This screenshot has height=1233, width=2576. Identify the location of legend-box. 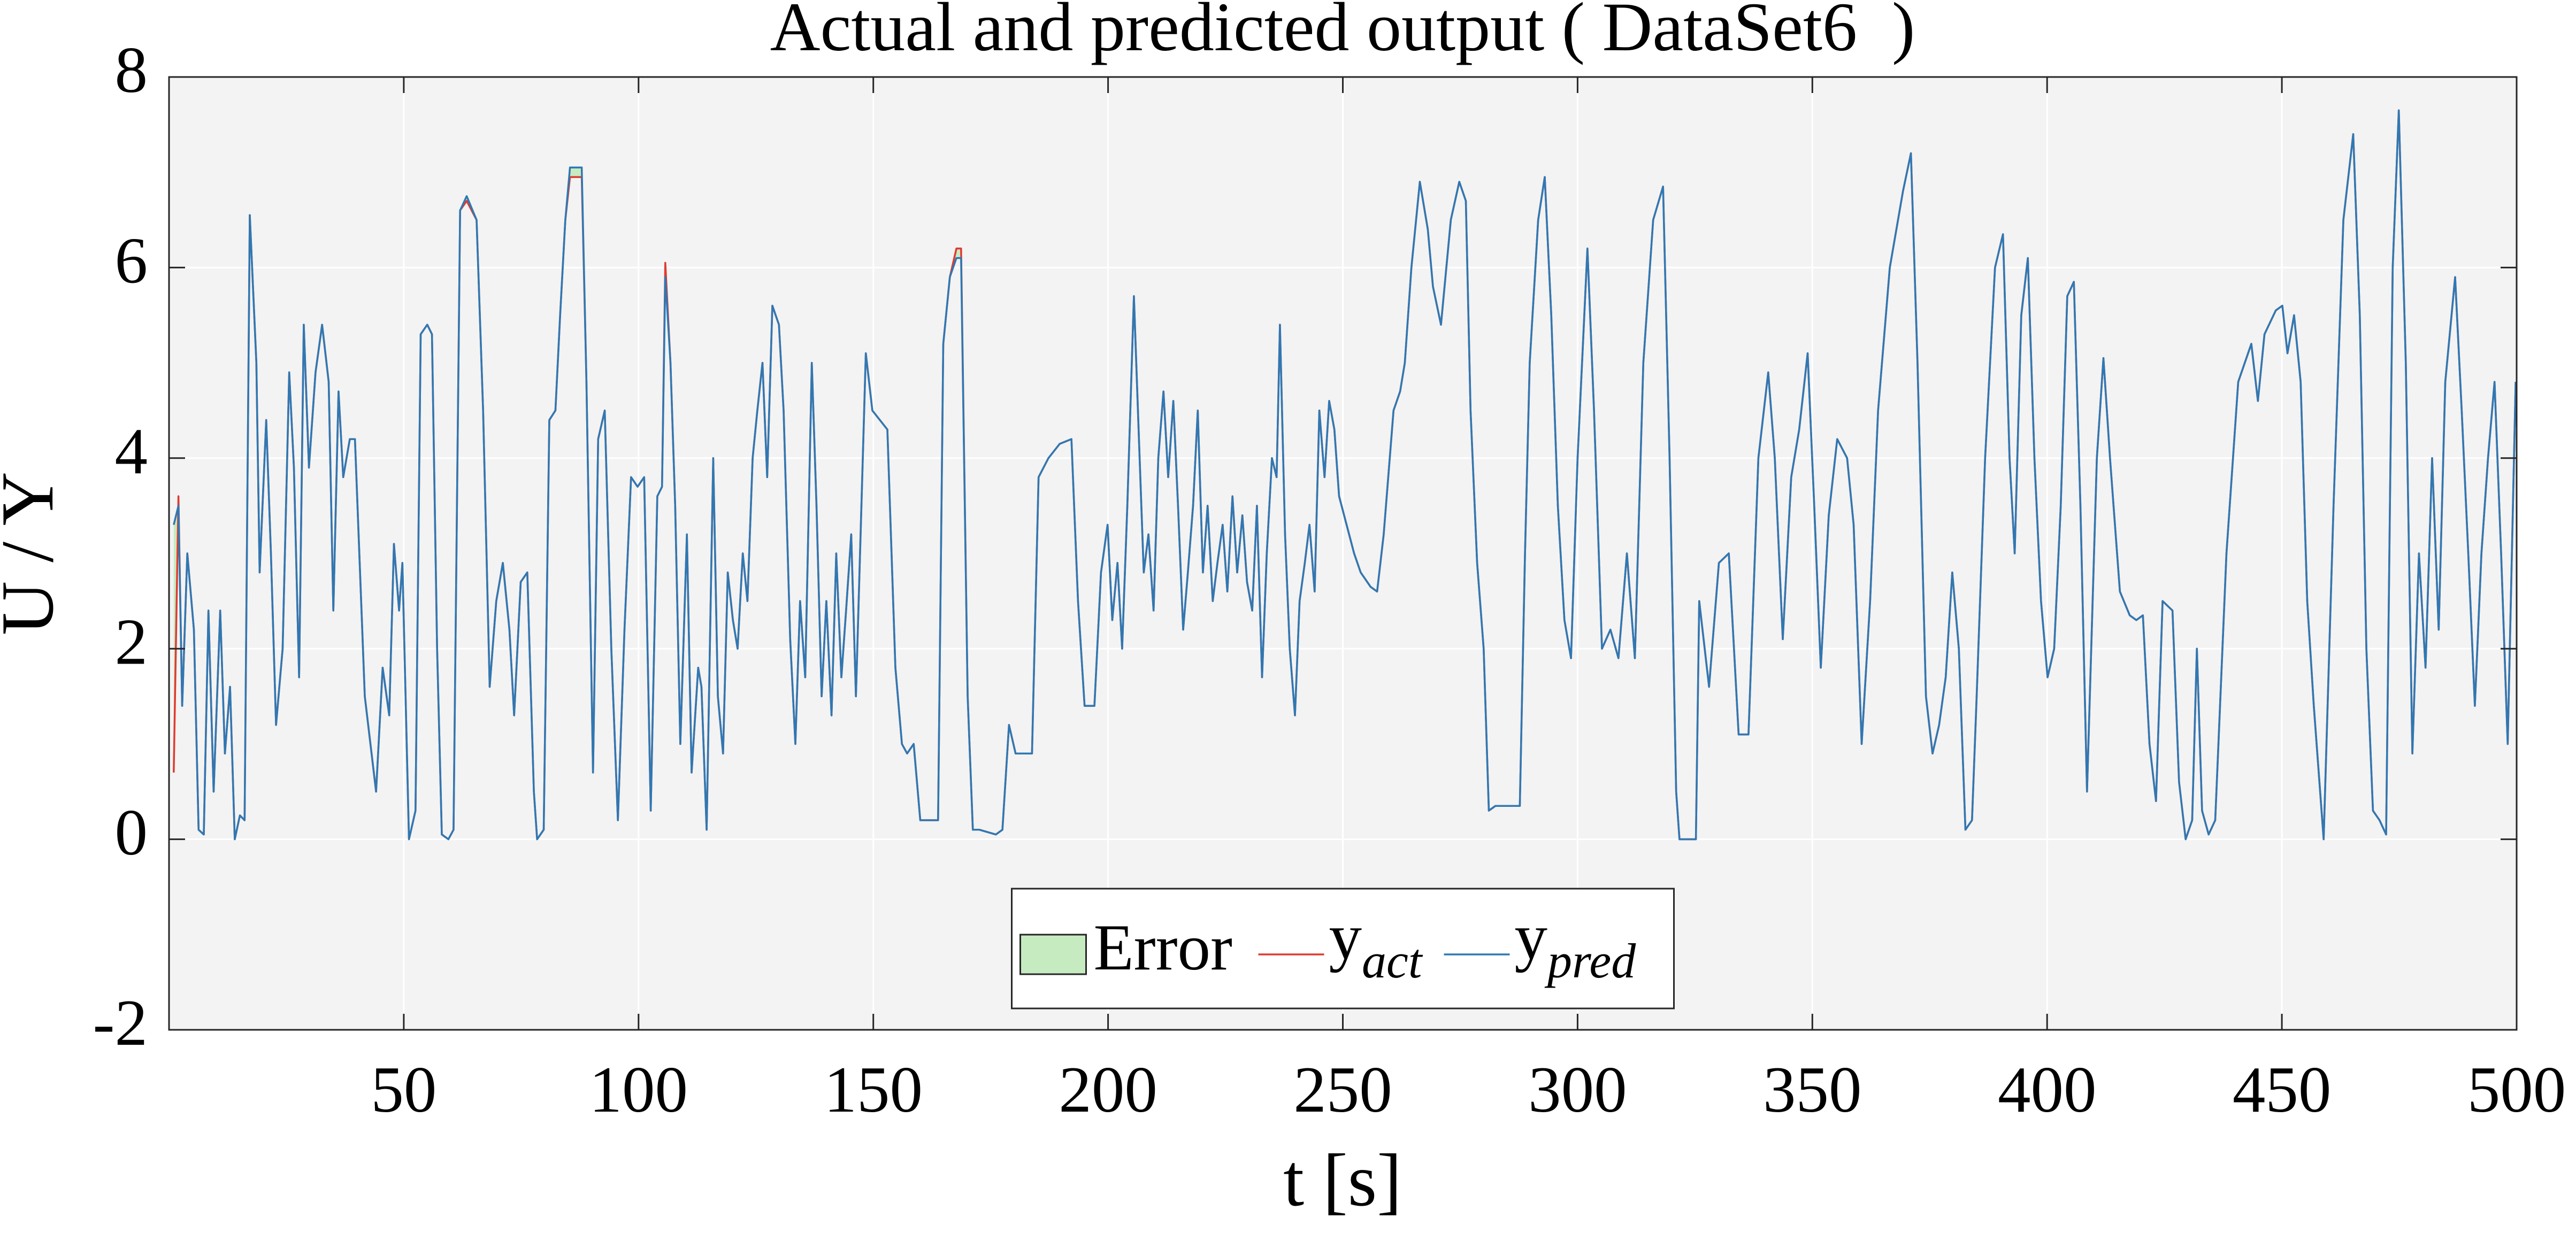
(1343, 948).